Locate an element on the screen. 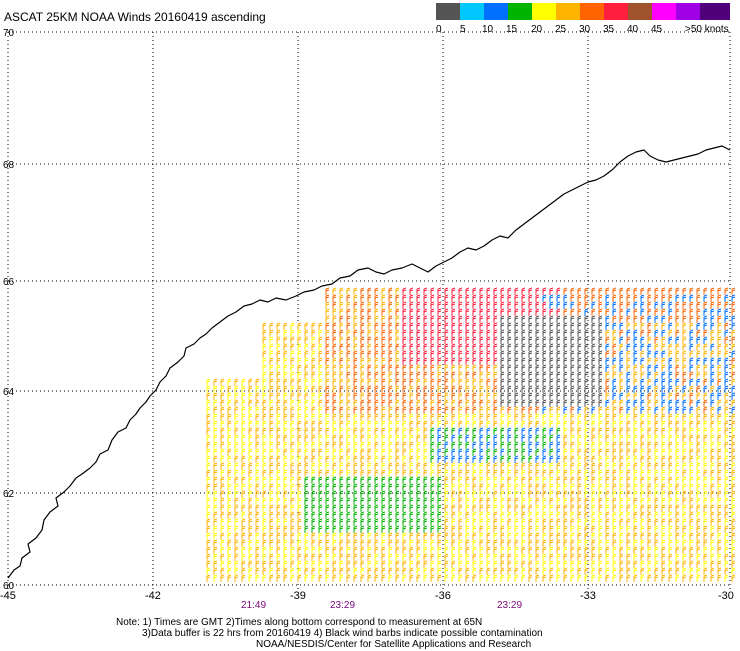 This screenshot has width=740, height=651. lon-label: -45 is located at coordinates (8, 596).